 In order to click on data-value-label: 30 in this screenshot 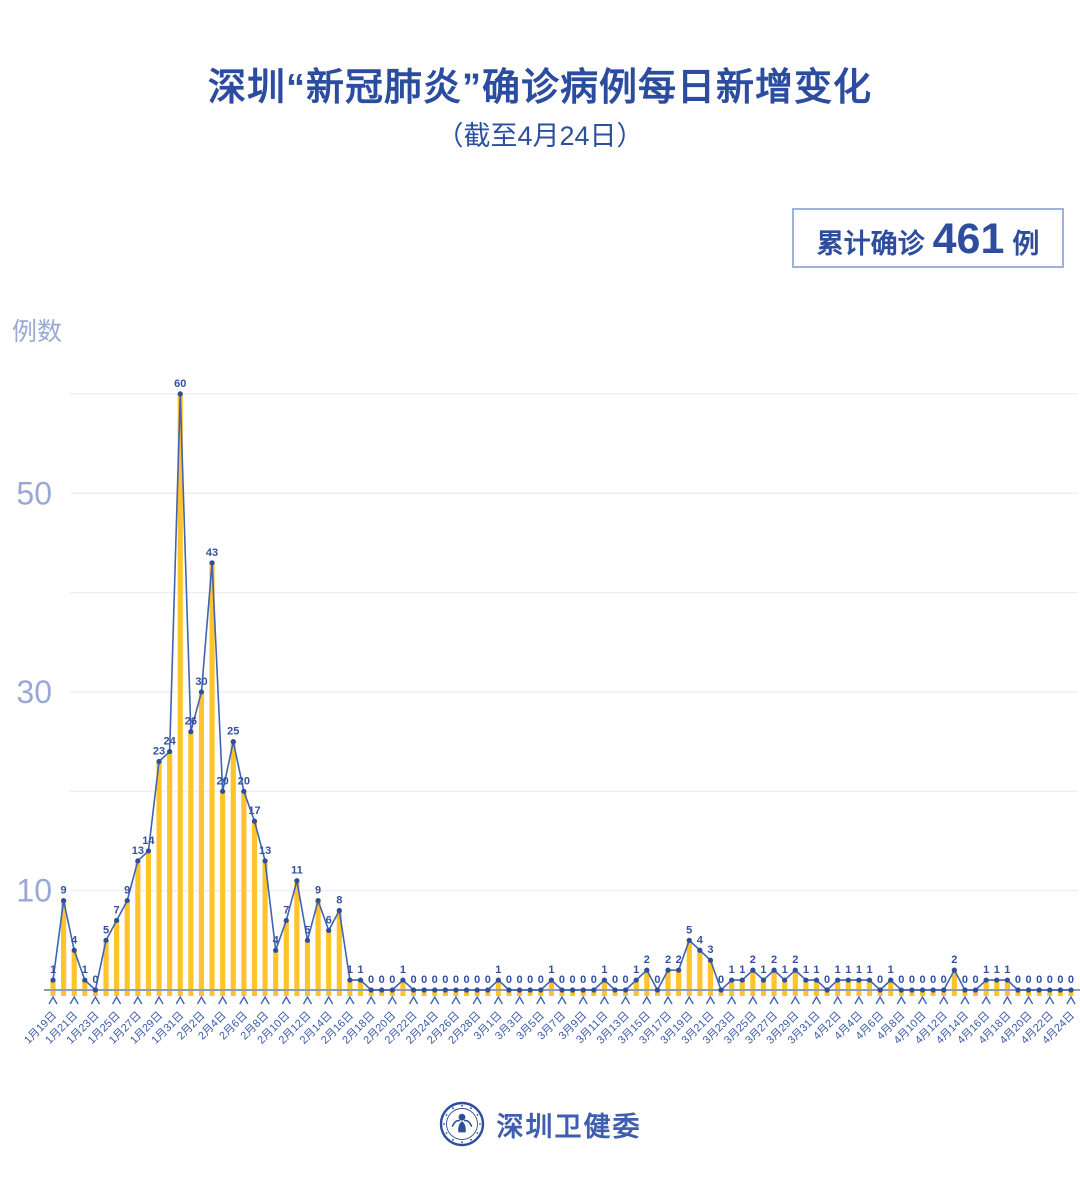, I will do `click(201, 682)`.